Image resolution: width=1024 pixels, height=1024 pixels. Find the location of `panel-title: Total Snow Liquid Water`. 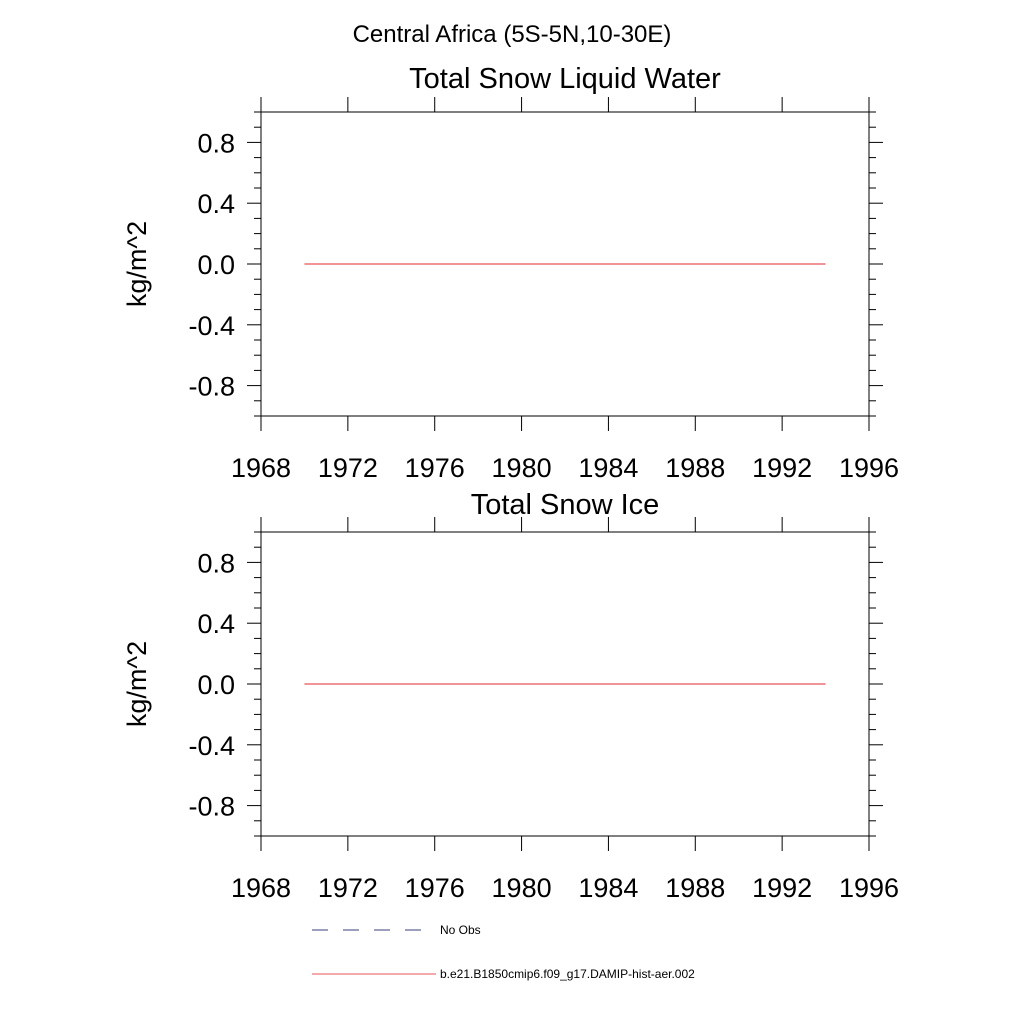

panel-title: Total Snow Liquid Water is located at coordinates (565, 79).